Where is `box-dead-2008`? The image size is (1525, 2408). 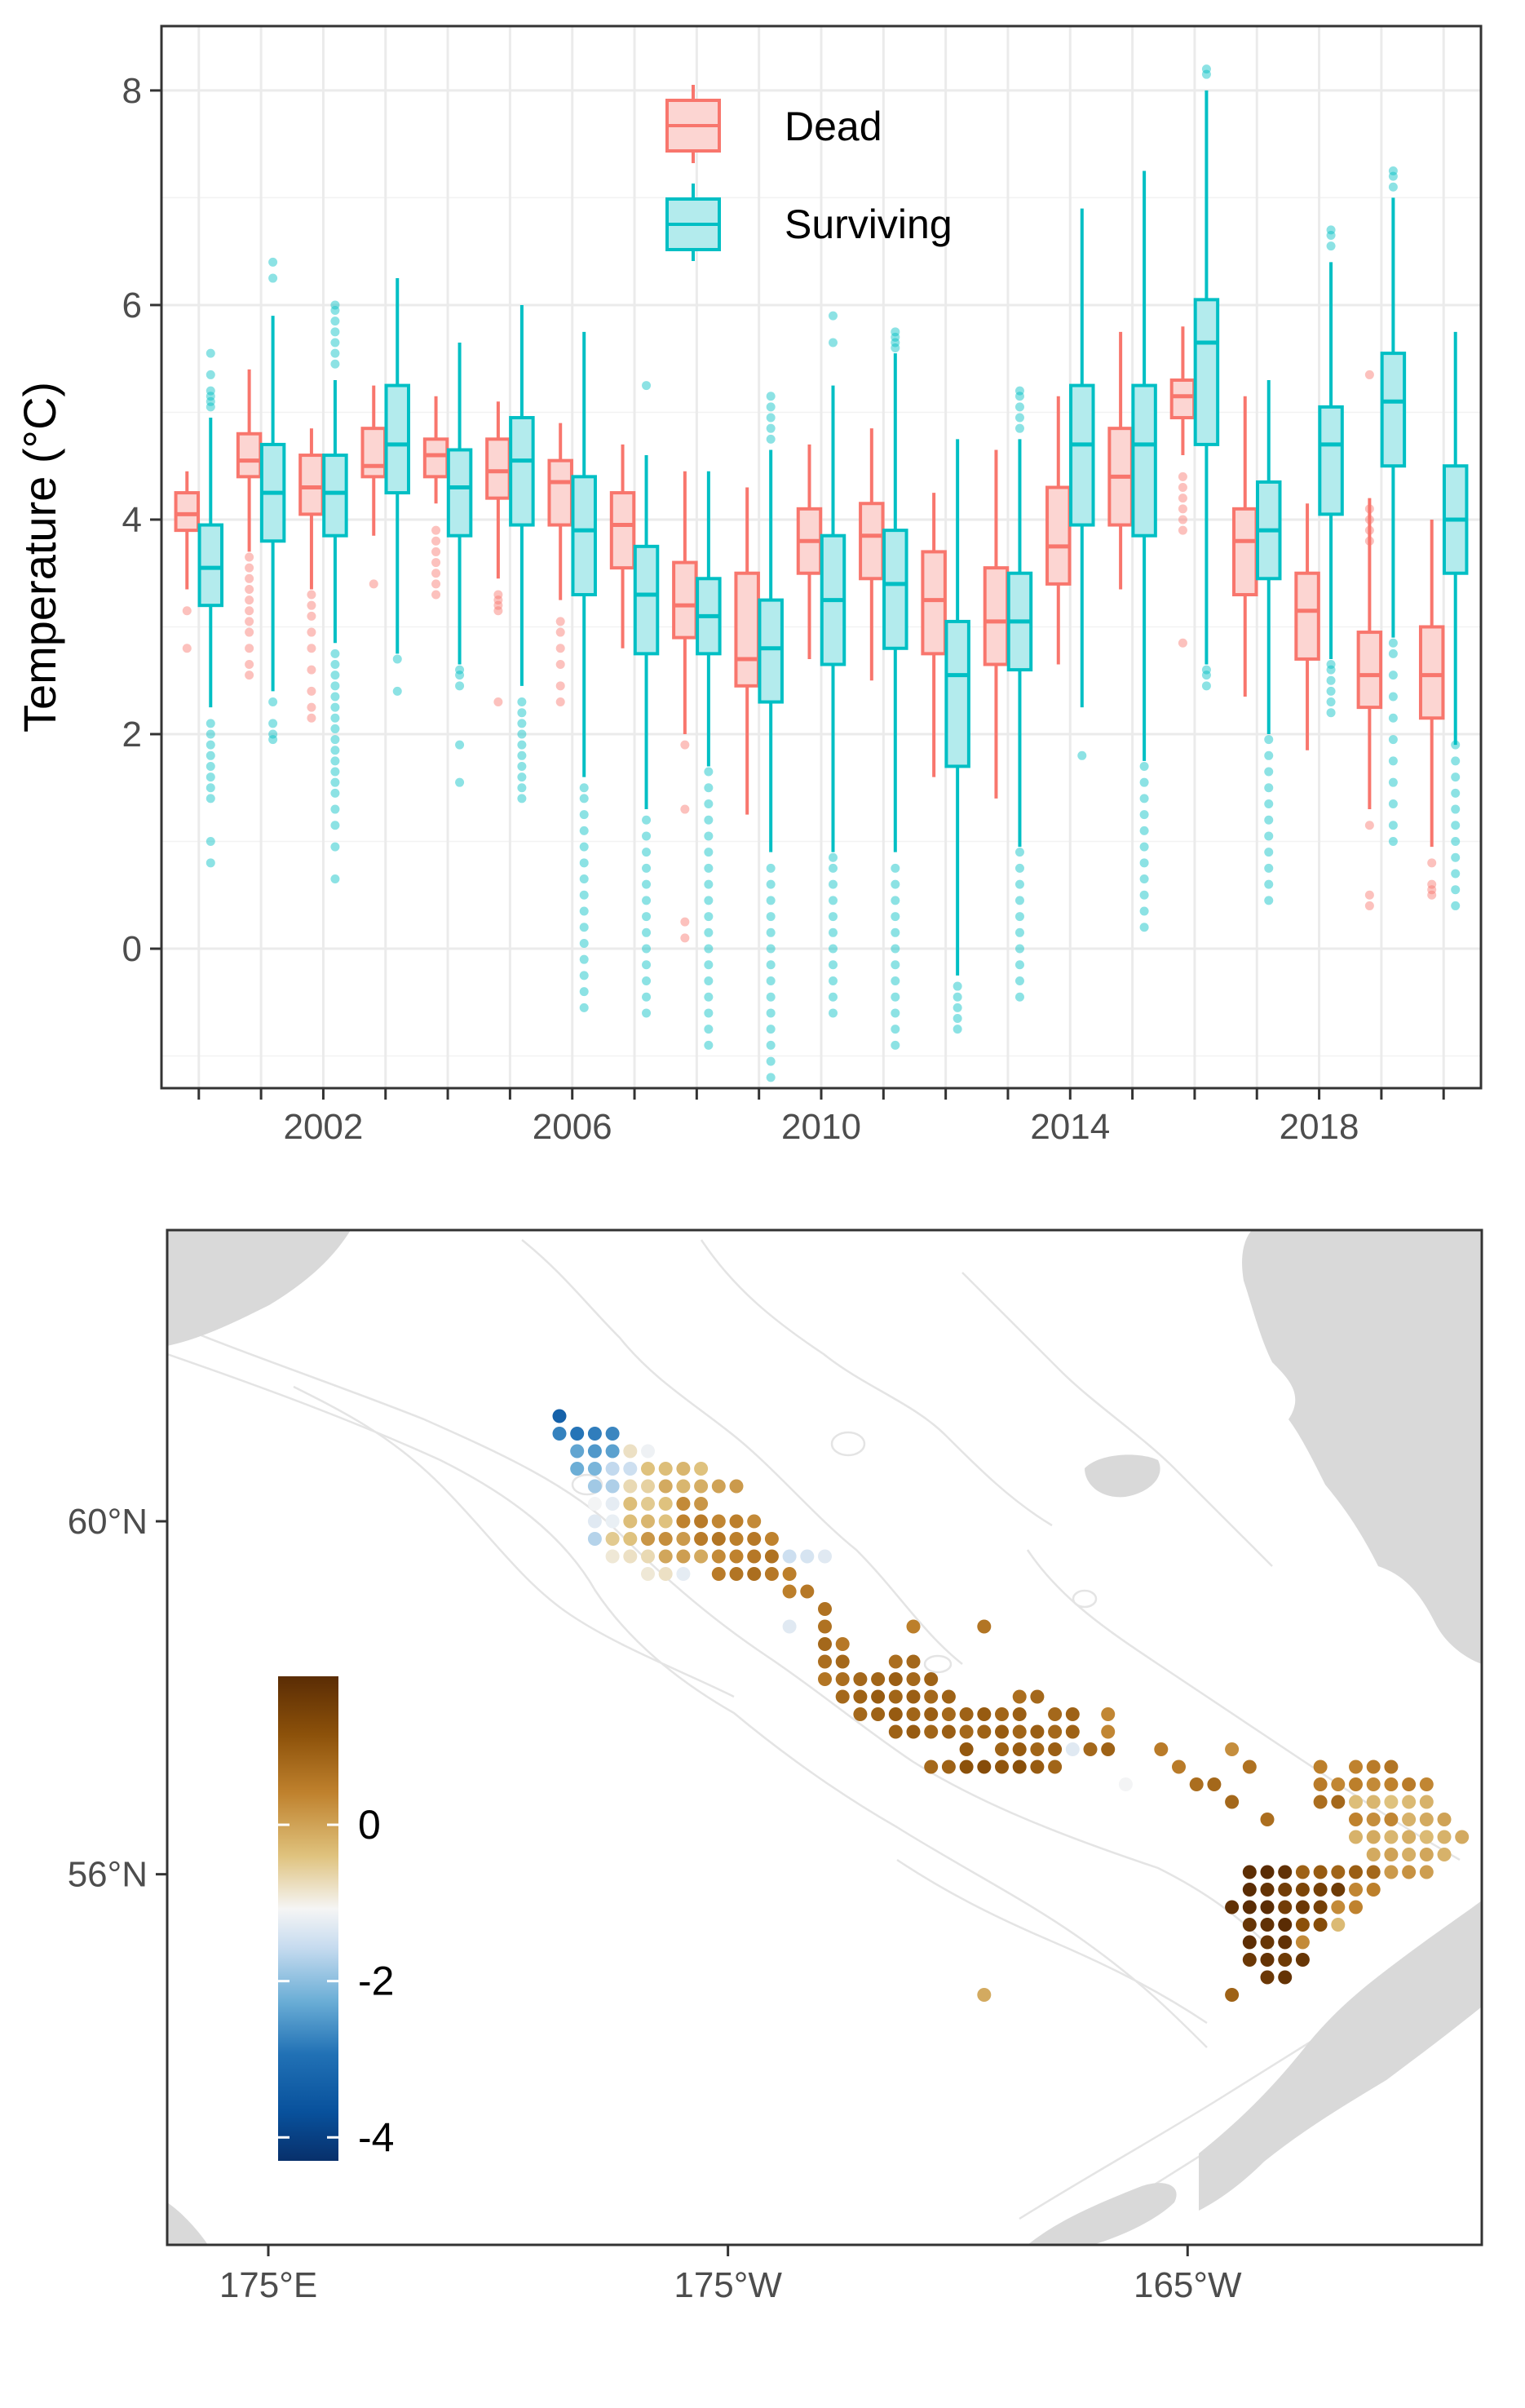 box-dead-2008 is located at coordinates (685, 707).